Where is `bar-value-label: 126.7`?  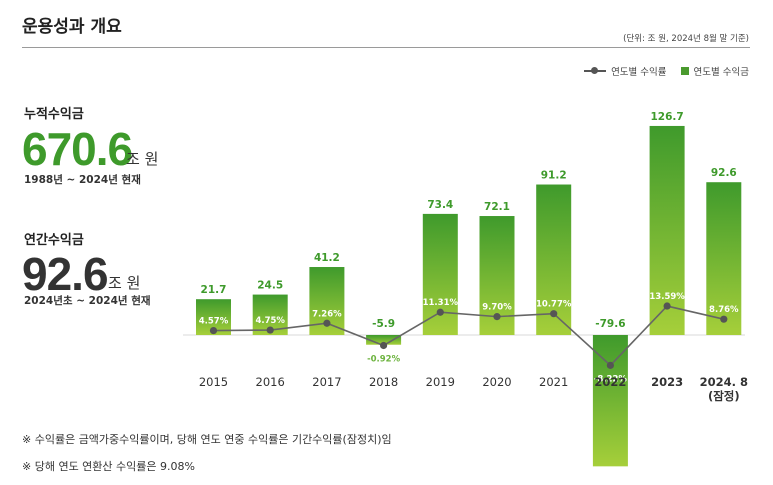
bar-value-label: 126.7 is located at coordinates (666, 117).